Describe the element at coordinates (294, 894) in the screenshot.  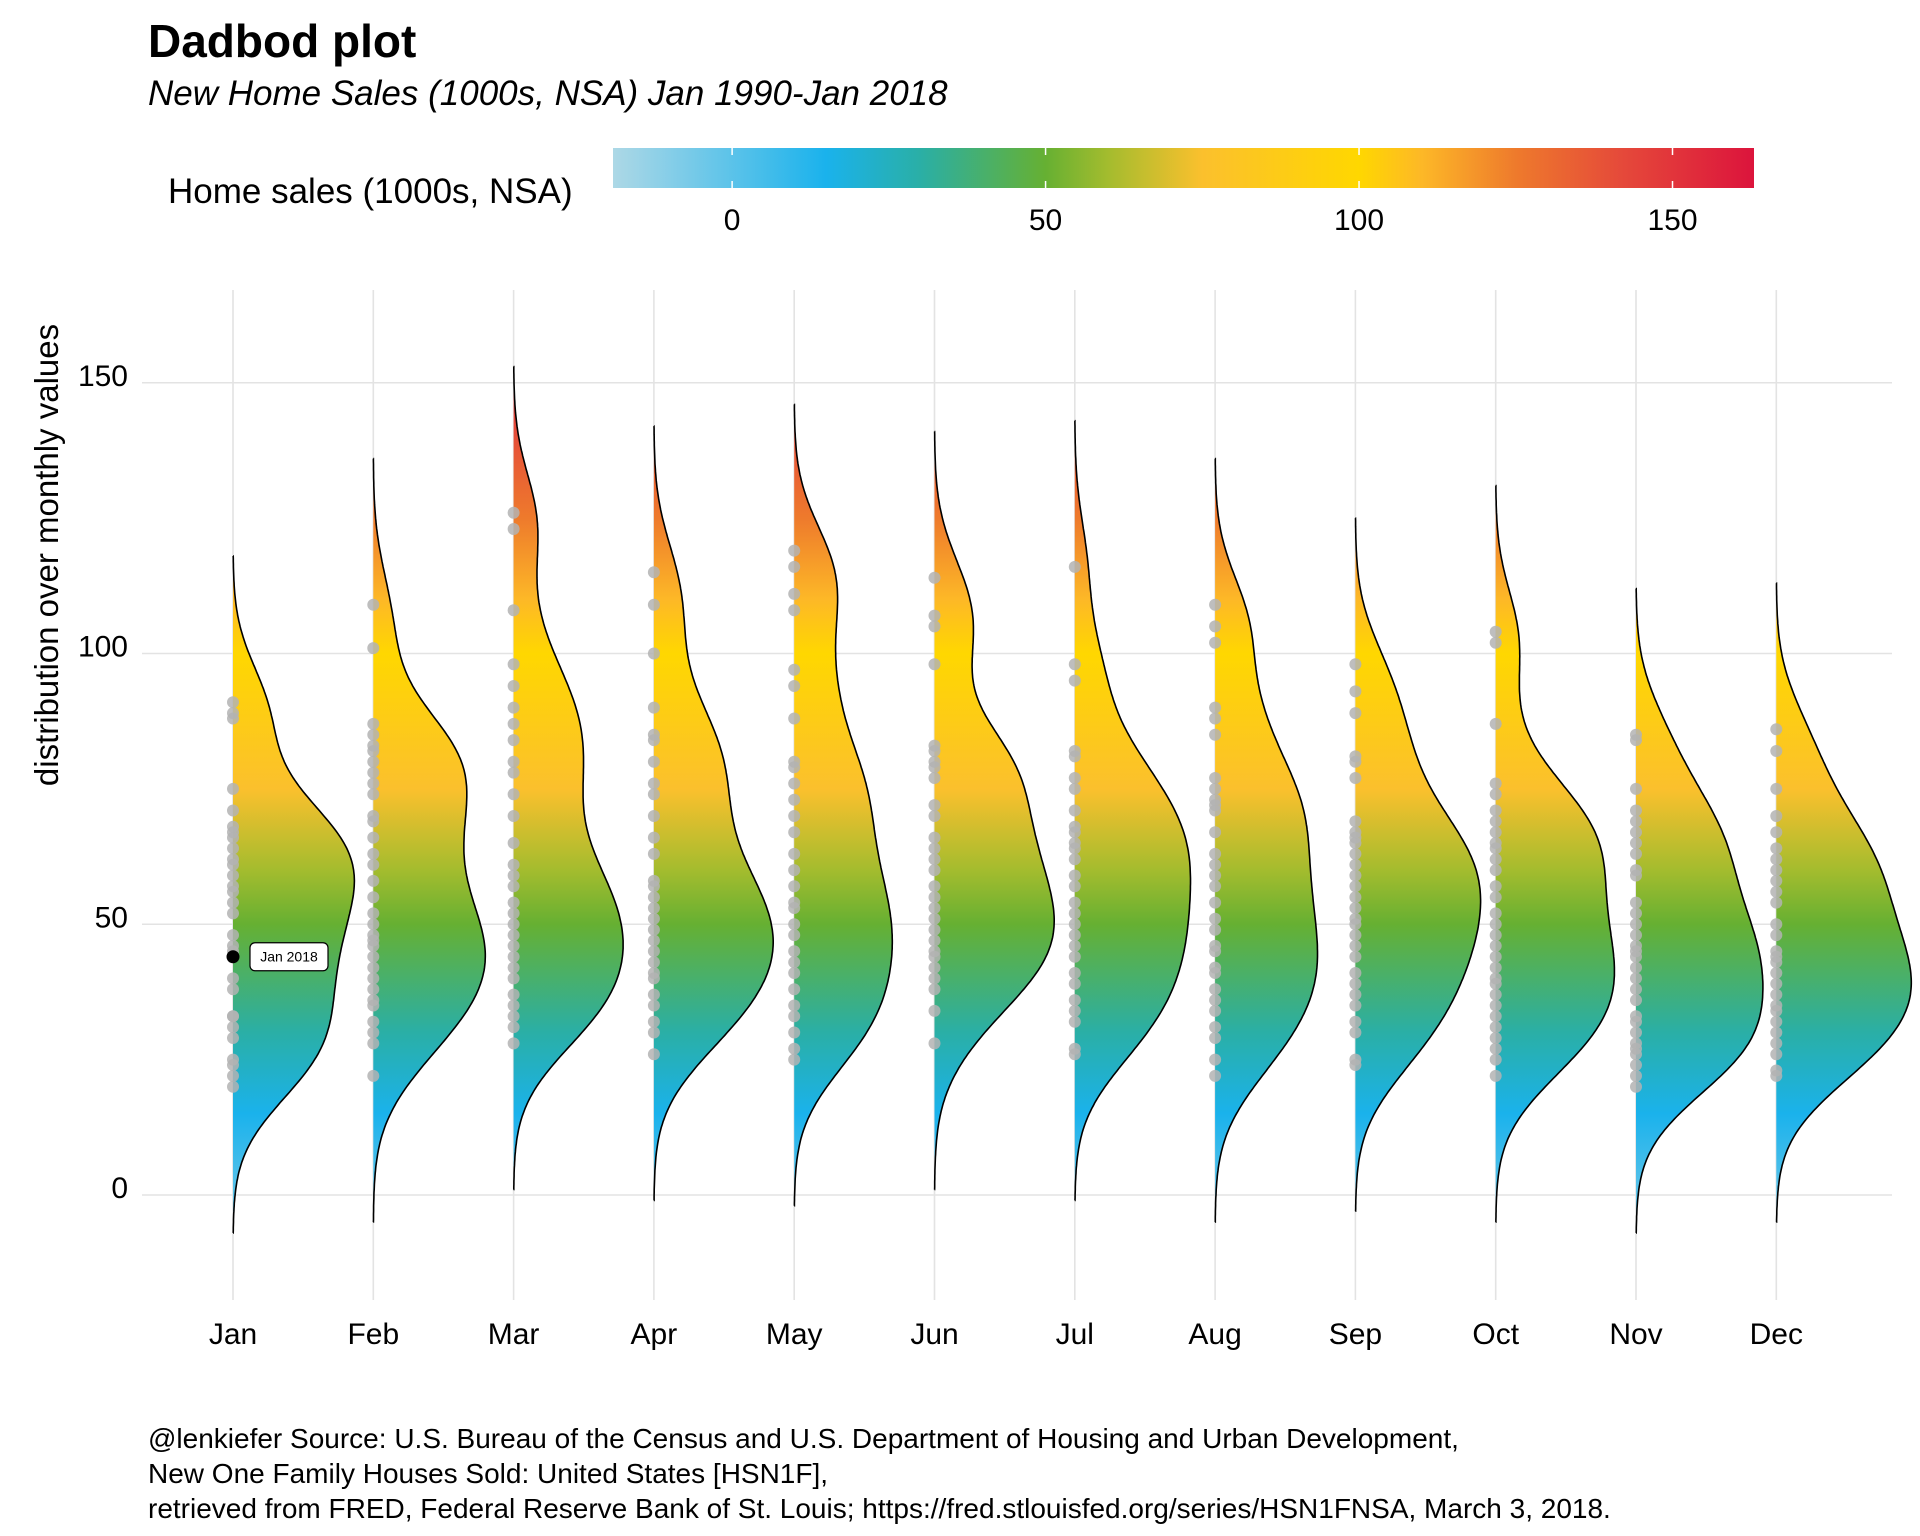
I see `violin-jan` at that location.